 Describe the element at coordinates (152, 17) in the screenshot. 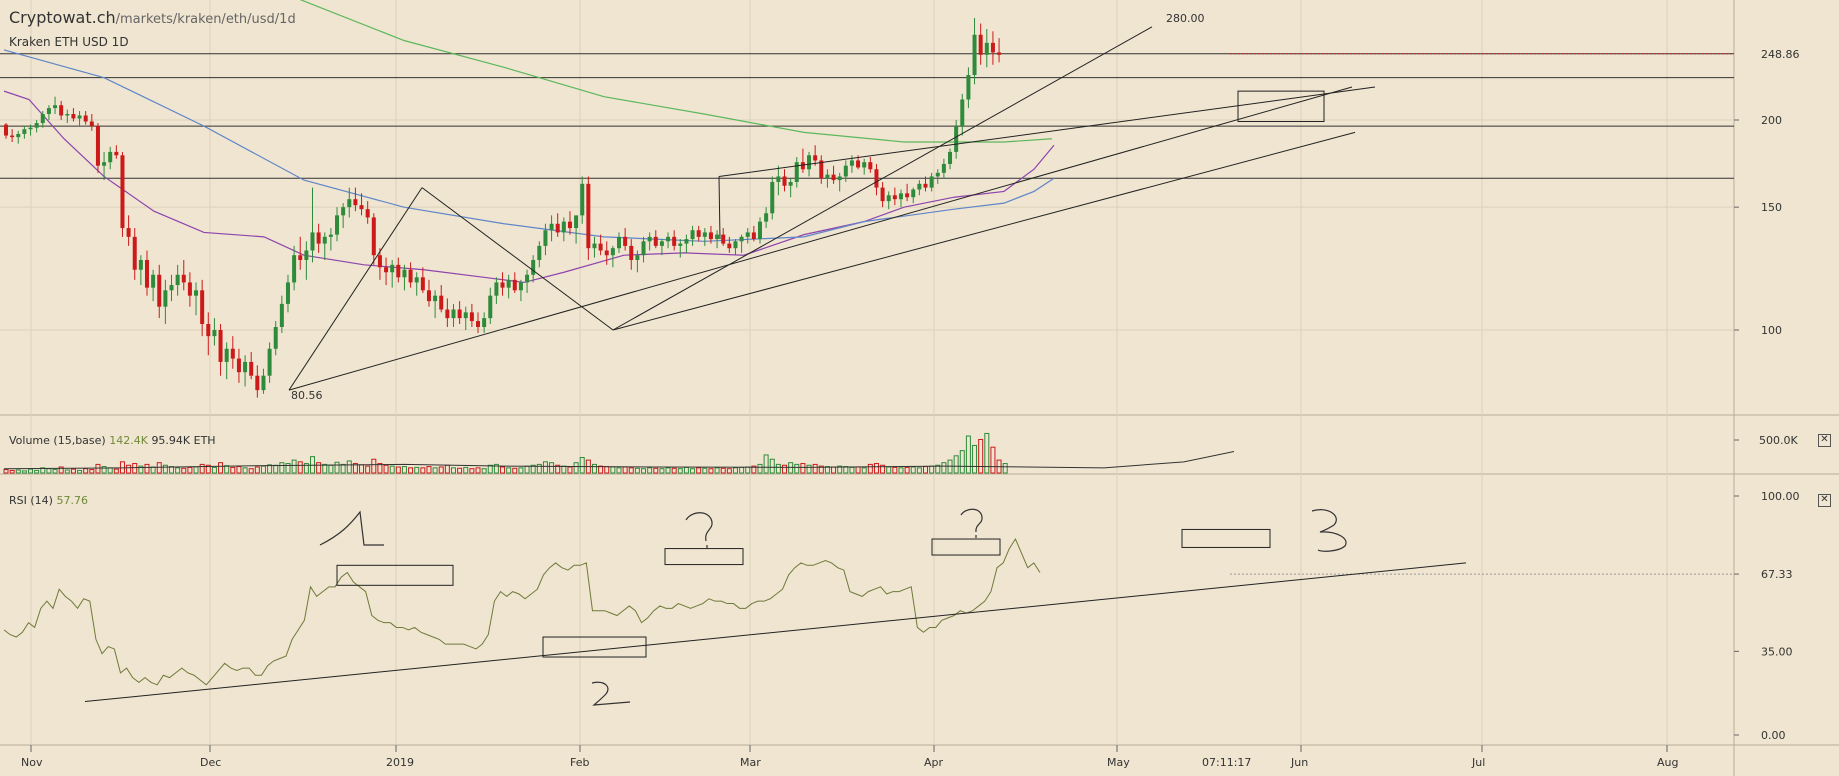

I see `site-title: Cryptowat.ch/markets/kraken/eth/usd/1d` at that location.